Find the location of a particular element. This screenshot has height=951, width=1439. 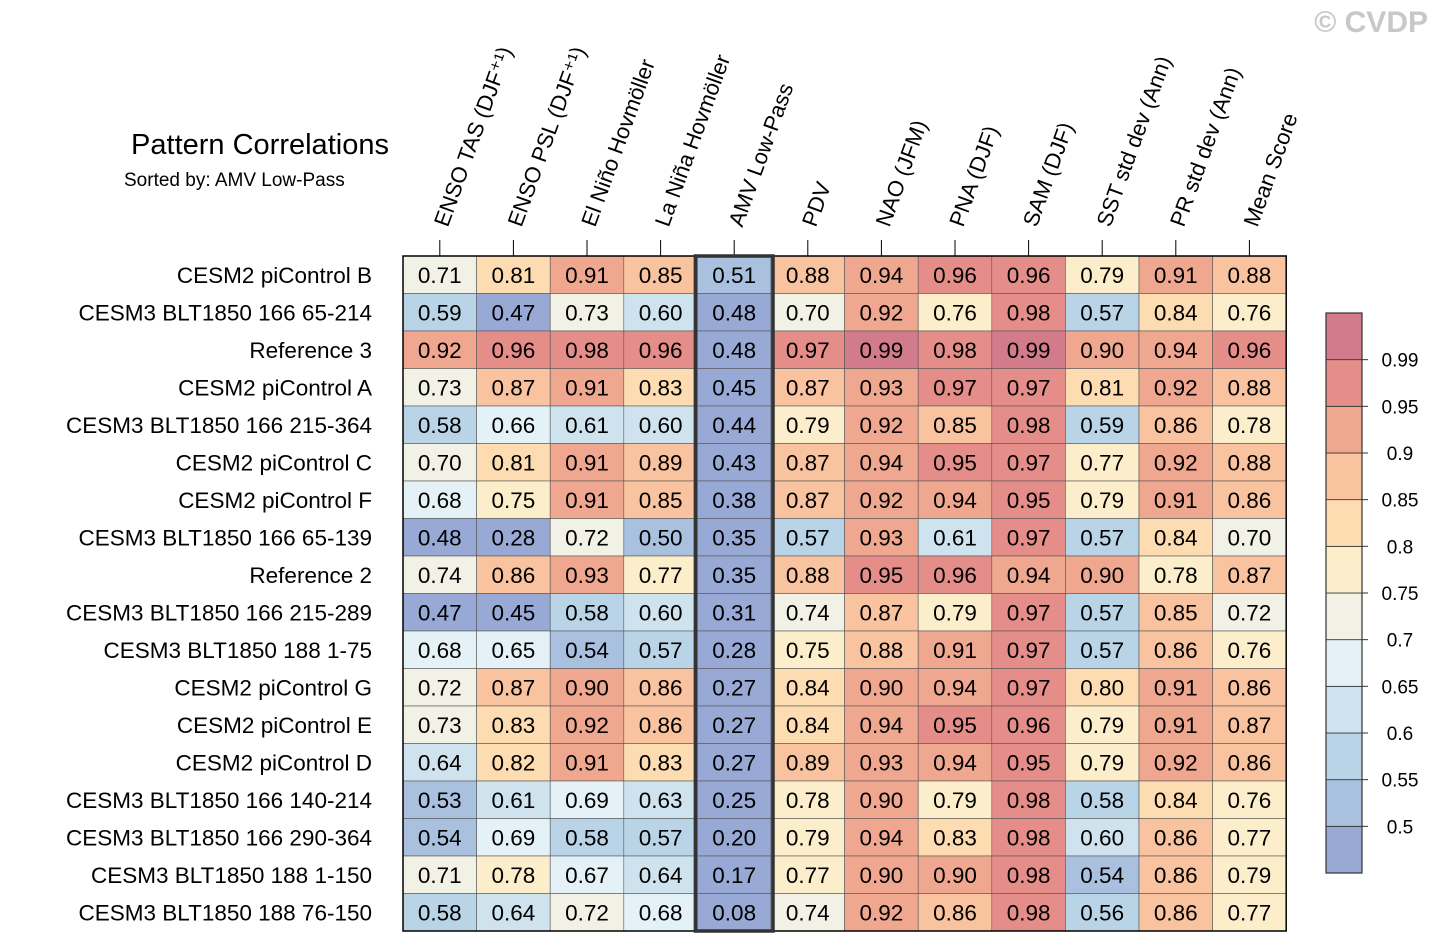

cell-value: 0.99 is located at coordinates (882, 350).